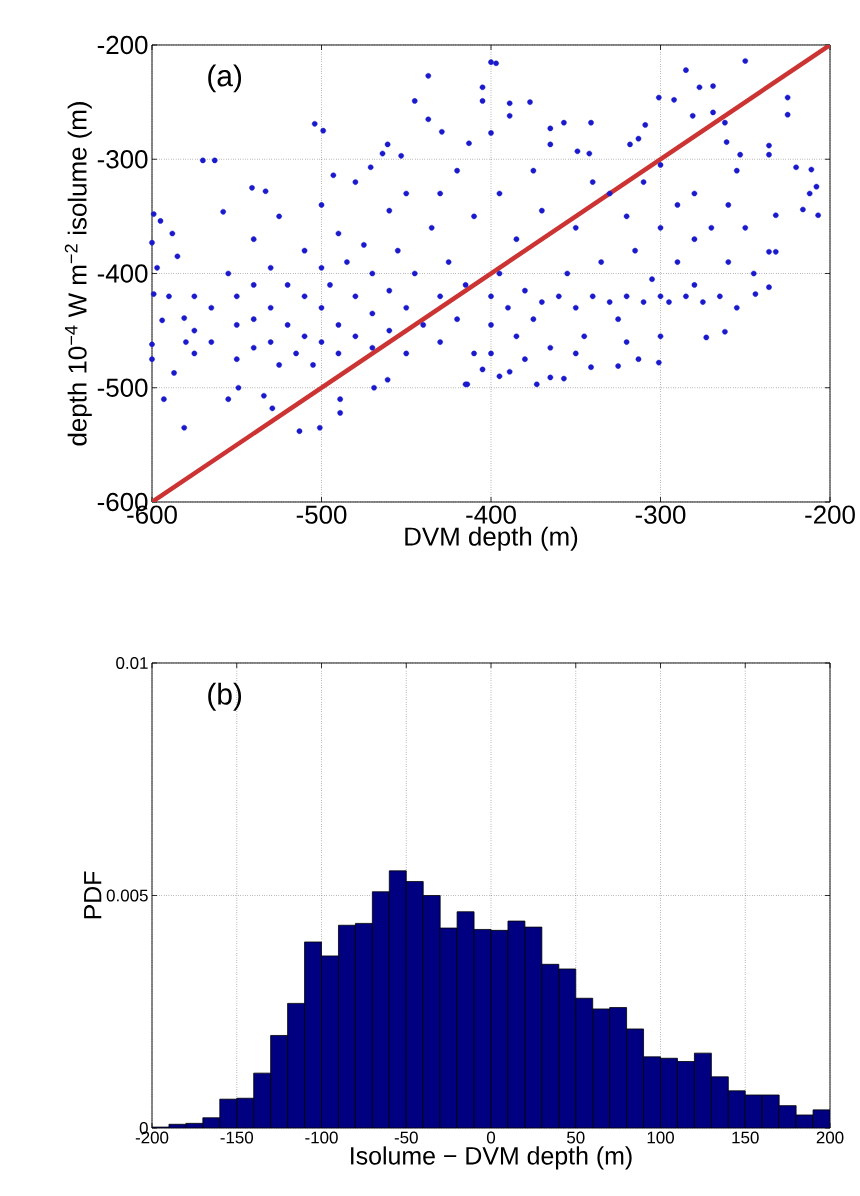 The height and width of the screenshot is (1196, 860). Describe the element at coordinates (122, 159) in the screenshot. I see `y-tick-label: -300` at that location.